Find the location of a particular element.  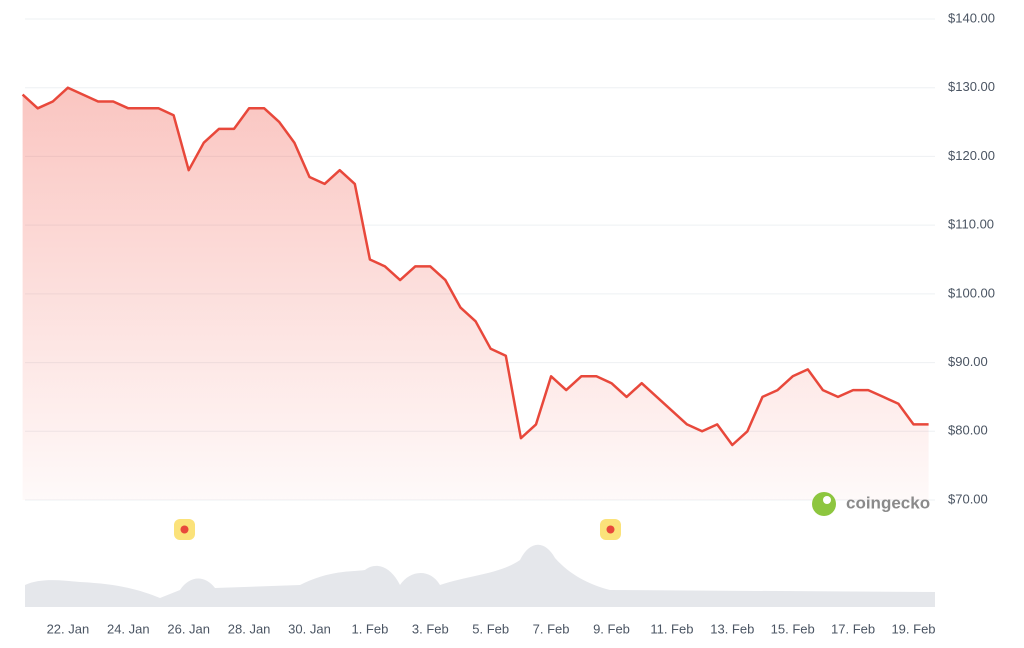

x-tick-label: 22. Jan is located at coordinates (68, 628).